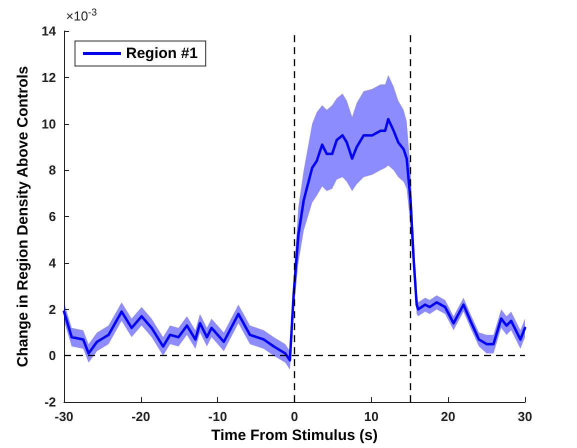 The image size is (577, 448). Describe the element at coordinates (50, 402) in the screenshot. I see `y-tick-label: -2` at that location.